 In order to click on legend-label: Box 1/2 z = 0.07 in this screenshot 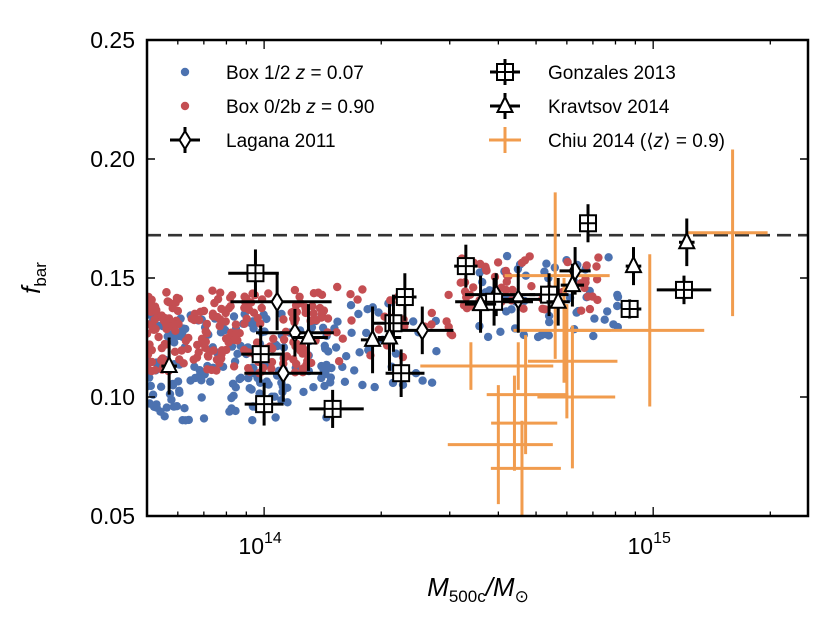, I will do `click(295, 73)`.